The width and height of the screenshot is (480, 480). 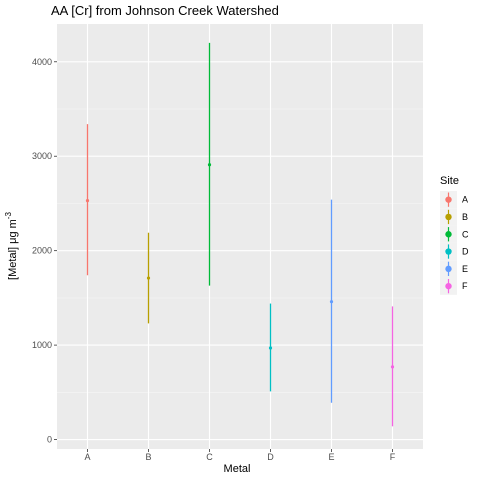 I want to click on legend-label-d: D, so click(x=465, y=252).